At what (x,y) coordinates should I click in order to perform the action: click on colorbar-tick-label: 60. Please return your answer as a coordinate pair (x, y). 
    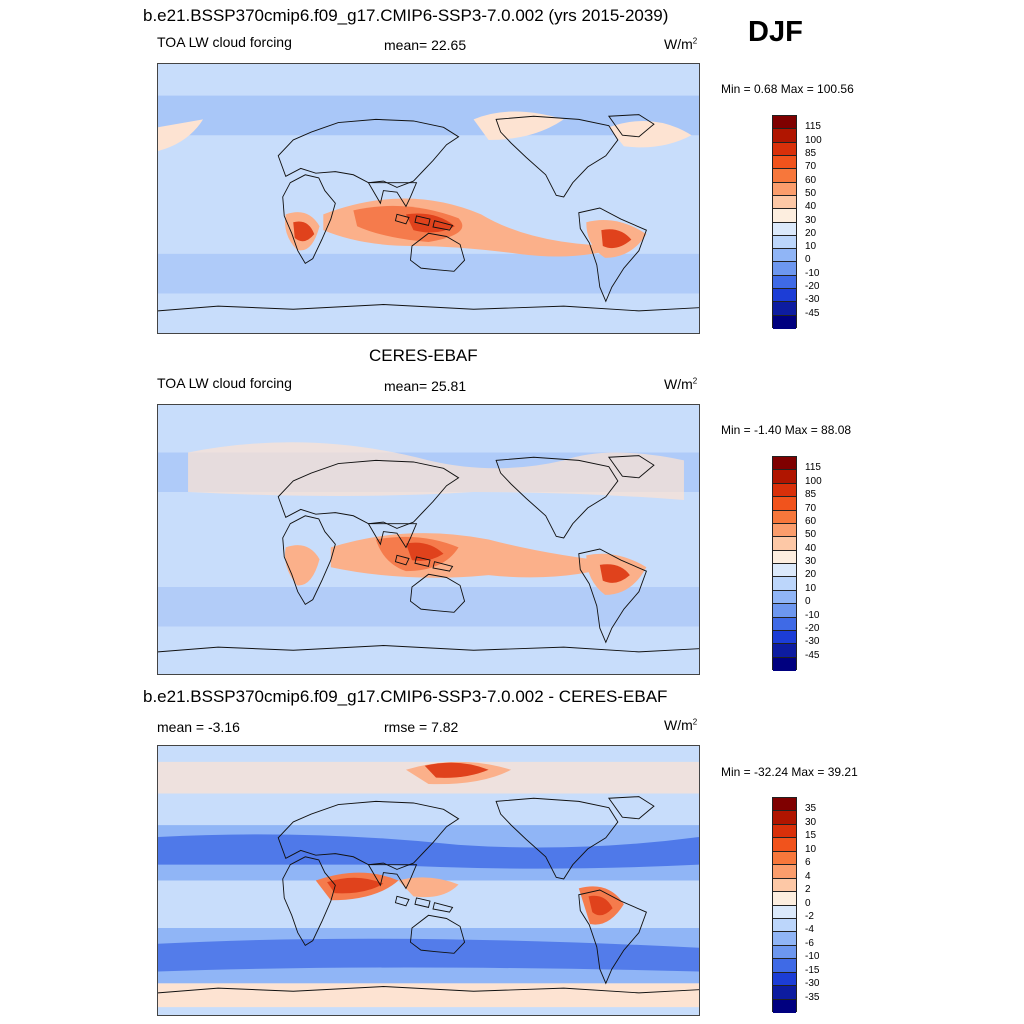
    Looking at the image, I should click on (811, 521).